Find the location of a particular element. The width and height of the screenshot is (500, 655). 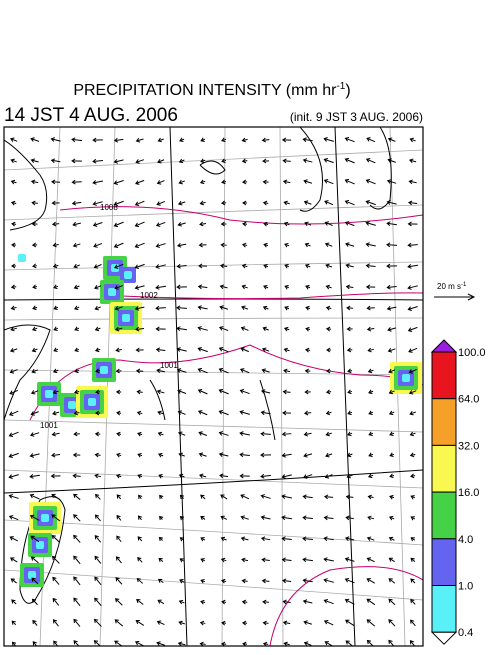

title-close: ) is located at coordinates (347, 90).